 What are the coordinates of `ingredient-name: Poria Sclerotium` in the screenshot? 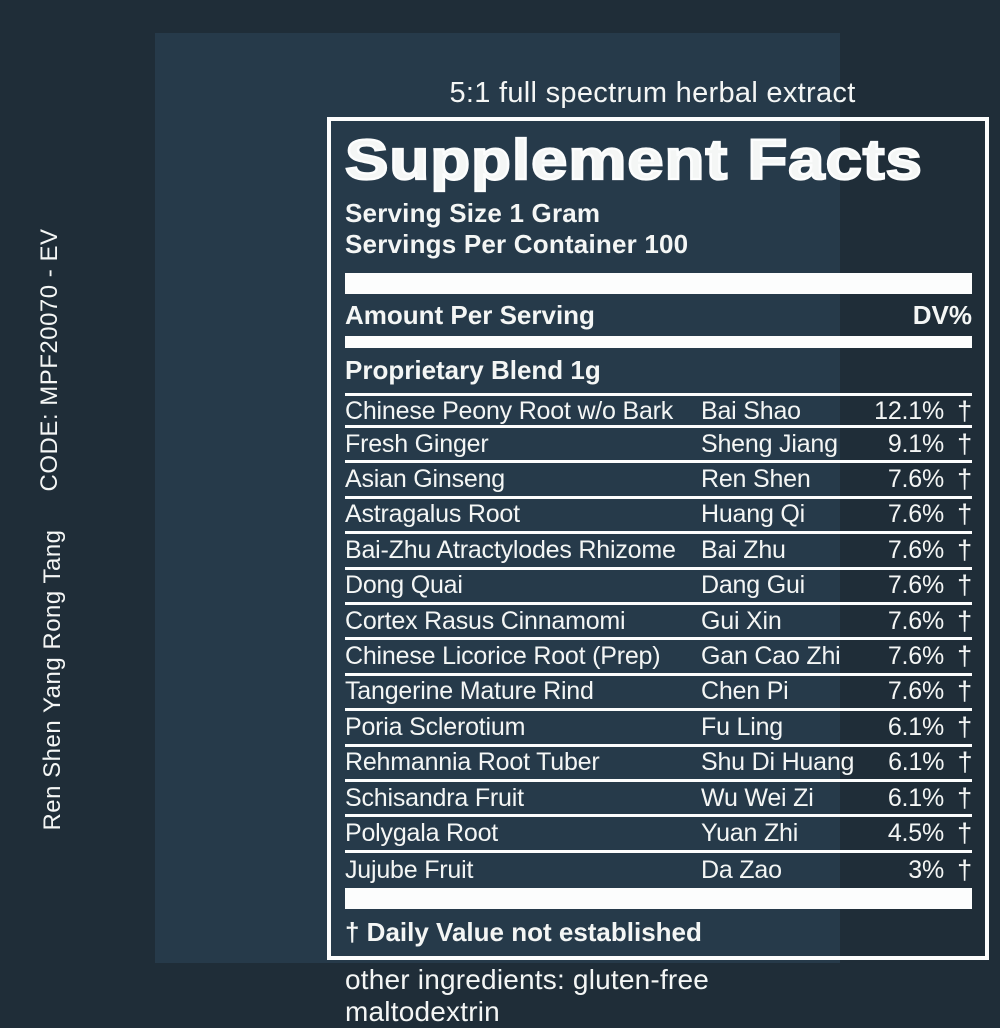 It's located at (435, 726).